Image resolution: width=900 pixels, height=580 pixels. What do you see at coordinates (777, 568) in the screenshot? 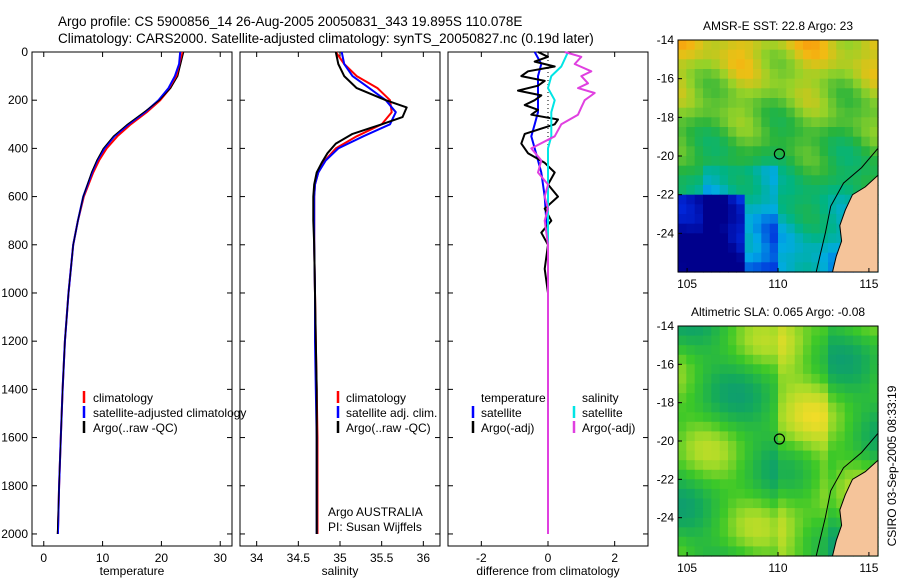
I see `x-tick-label: 110` at bounding box center [777, 568].